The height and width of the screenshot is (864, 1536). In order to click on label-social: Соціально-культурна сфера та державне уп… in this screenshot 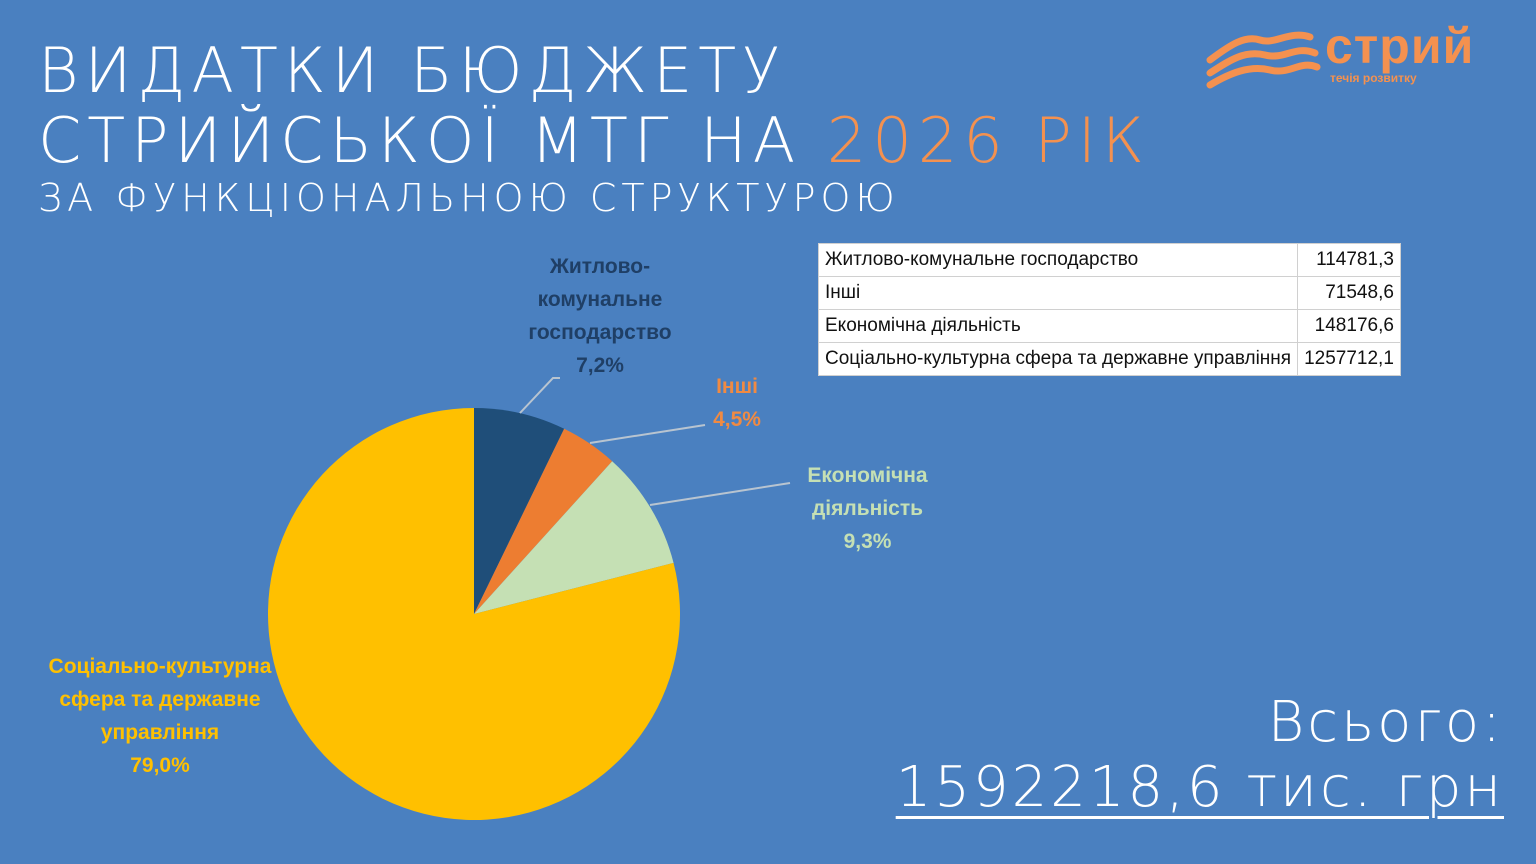, I will do `click(160, 716)`.